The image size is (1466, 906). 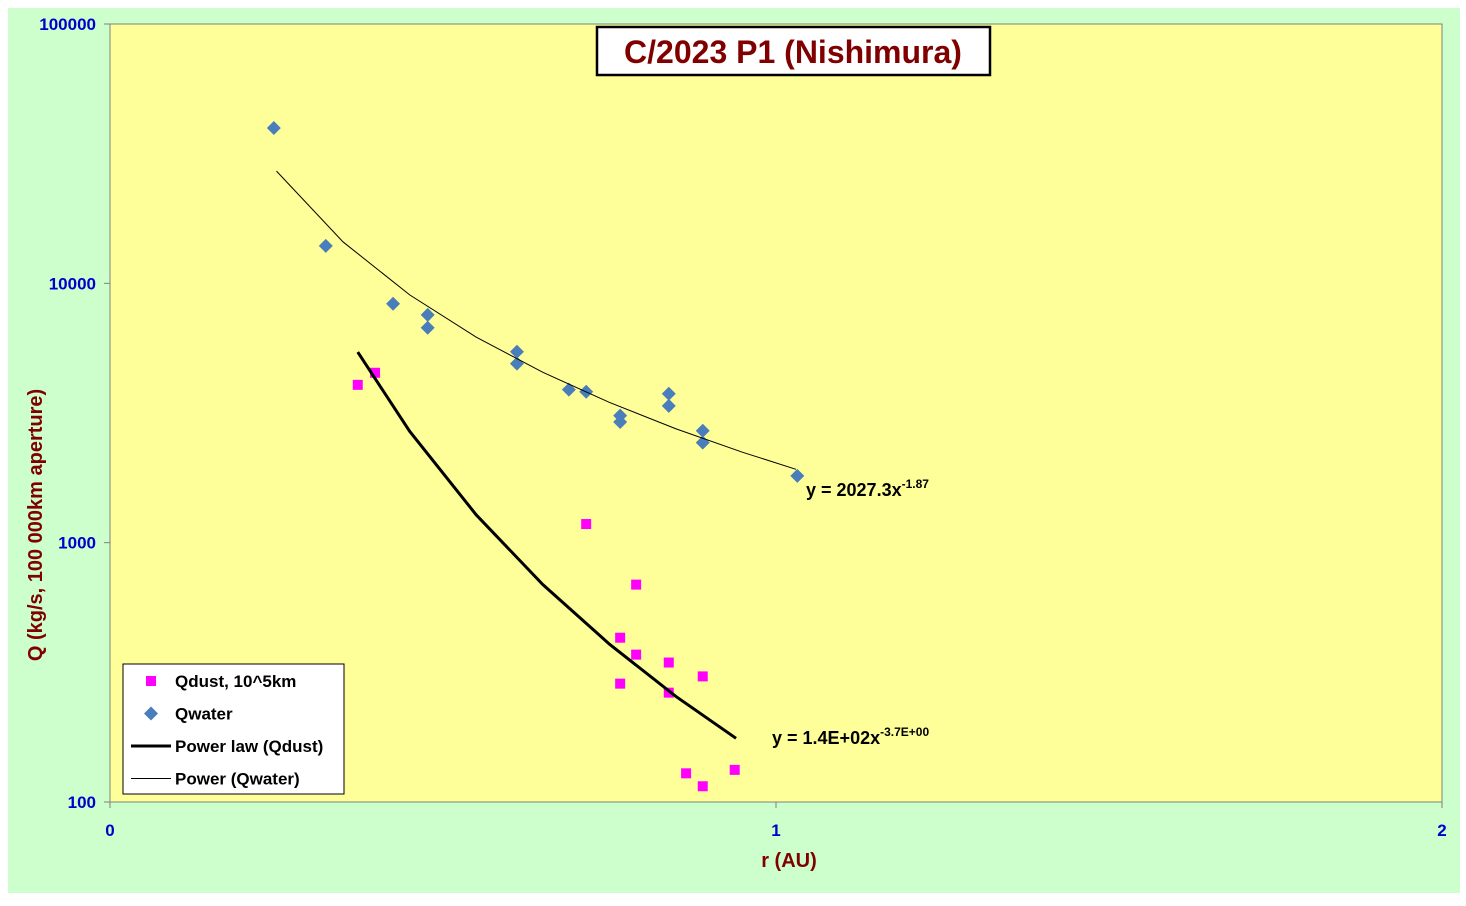 What do you see at coordinates (77, 543) in the screenshot?
I see `y-tick-label: 1000` at bounding box center [77, 543].